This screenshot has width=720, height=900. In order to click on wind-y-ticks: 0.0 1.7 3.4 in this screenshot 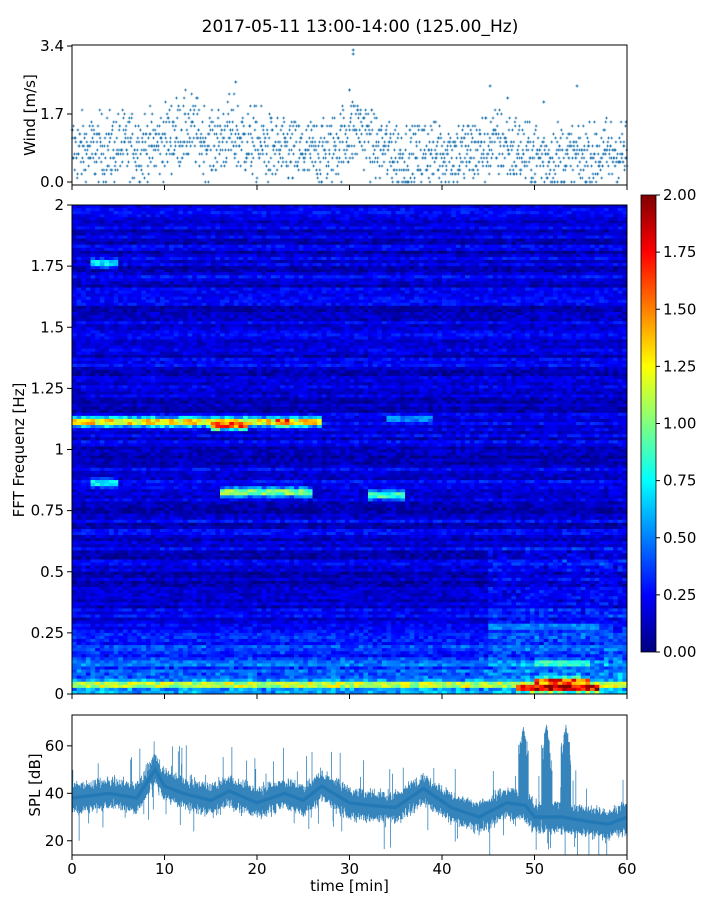, I will do `click(56, 114)`.